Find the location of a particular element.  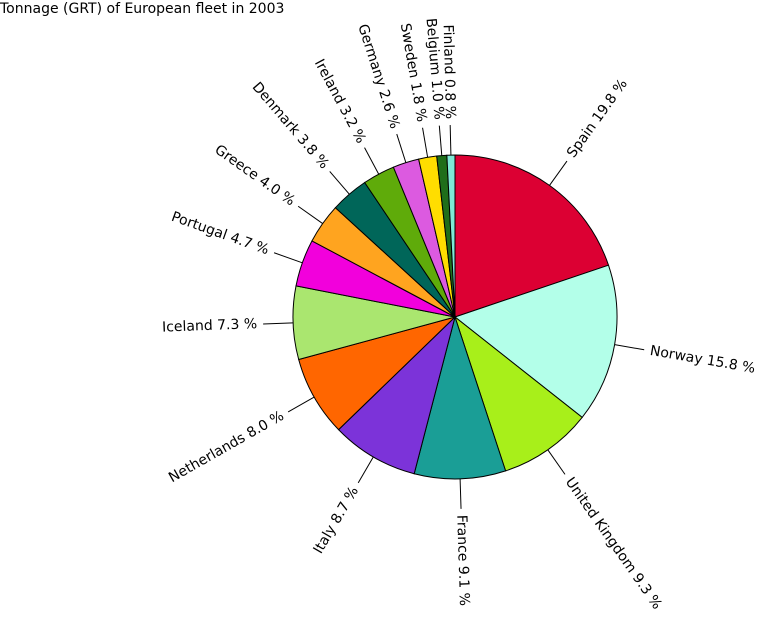

slice-label-united-kingdom: United Kingdom 9.3 % is located at coordinates (613, 544).